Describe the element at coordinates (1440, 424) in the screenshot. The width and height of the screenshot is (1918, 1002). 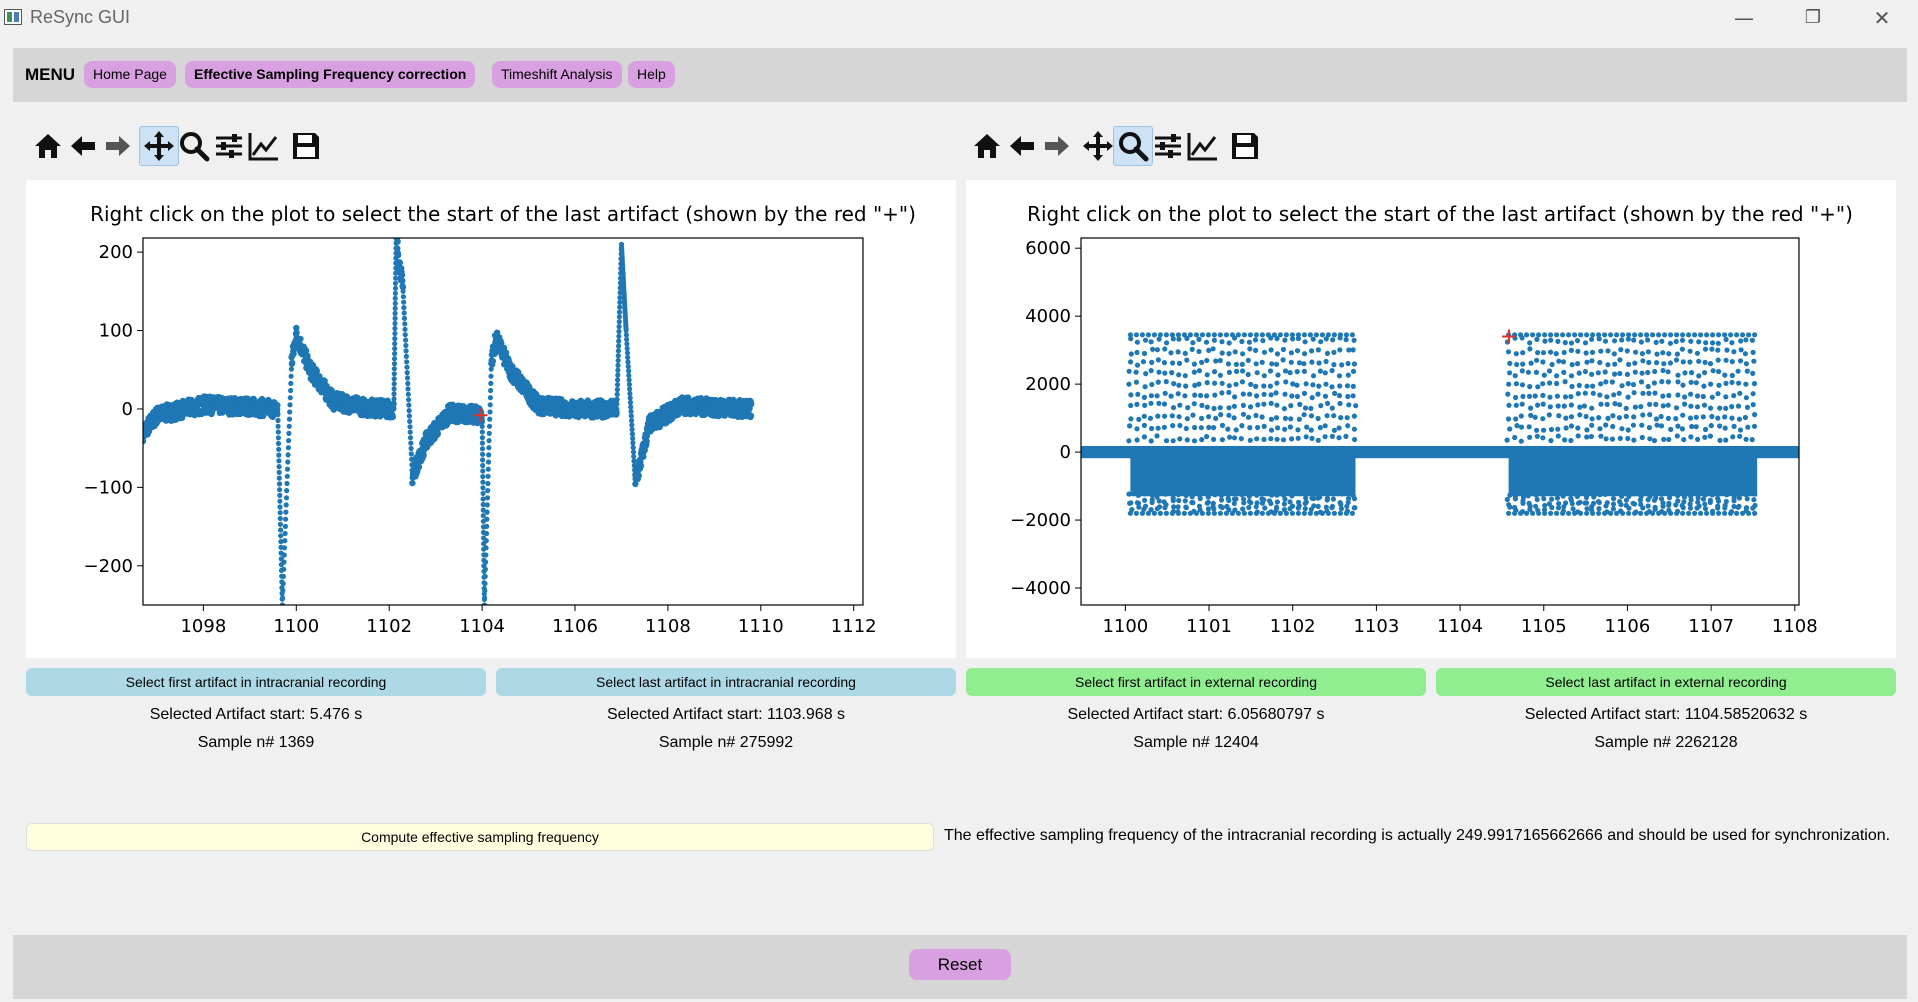
I see `external-series` at that location.